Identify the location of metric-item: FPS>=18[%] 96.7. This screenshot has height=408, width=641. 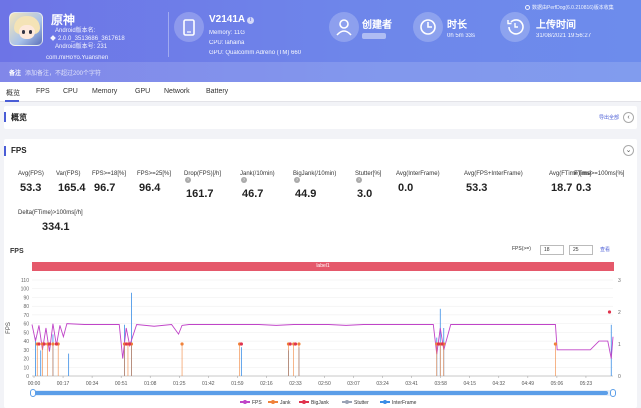
(109, 182).